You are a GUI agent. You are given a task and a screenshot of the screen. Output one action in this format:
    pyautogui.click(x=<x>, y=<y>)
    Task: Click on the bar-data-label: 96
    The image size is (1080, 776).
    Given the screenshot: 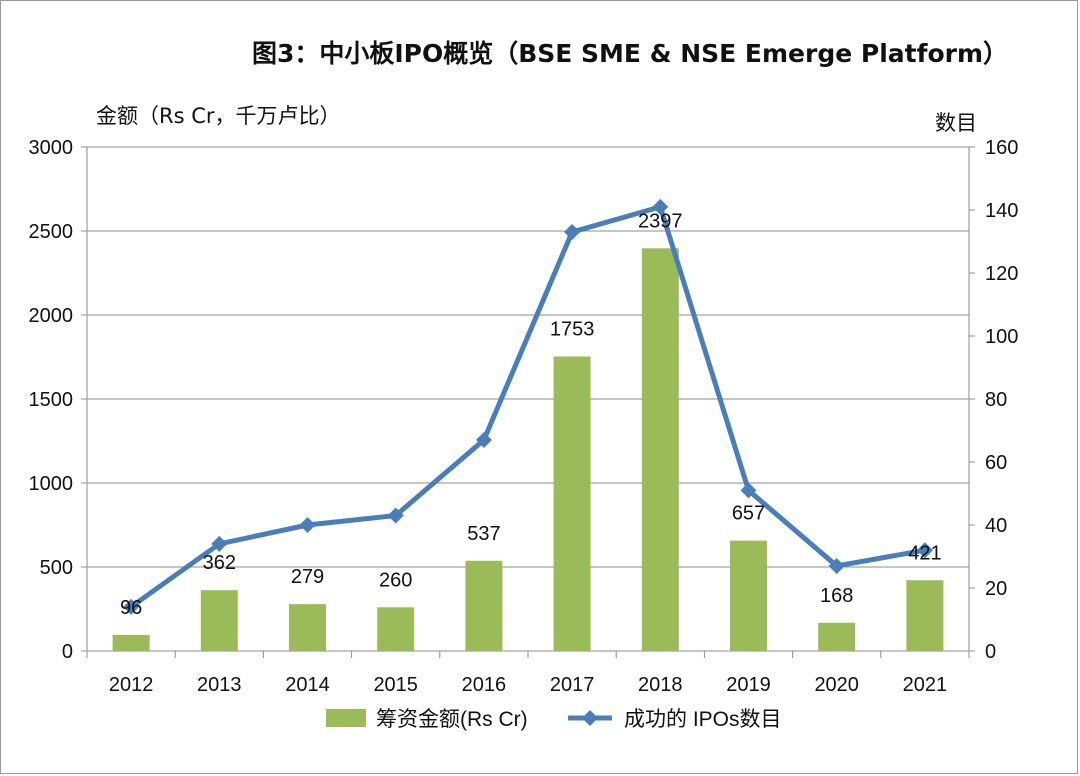 What is the action you would take?
    pyautogui.click(x=131, y=608)
    